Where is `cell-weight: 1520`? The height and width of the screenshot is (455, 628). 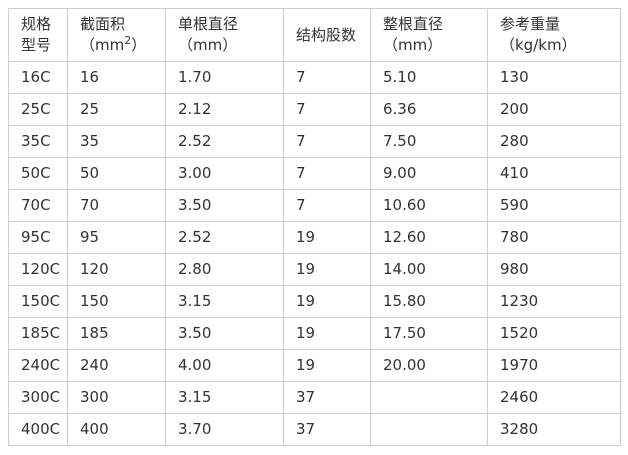
cell-weight: 1520 is located at coordinates (554, 333).